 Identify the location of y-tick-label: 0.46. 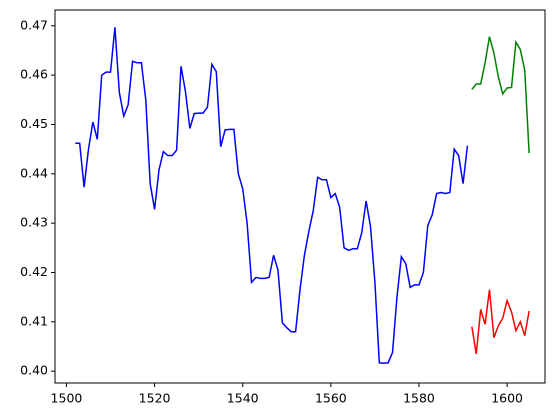
(34, 74).